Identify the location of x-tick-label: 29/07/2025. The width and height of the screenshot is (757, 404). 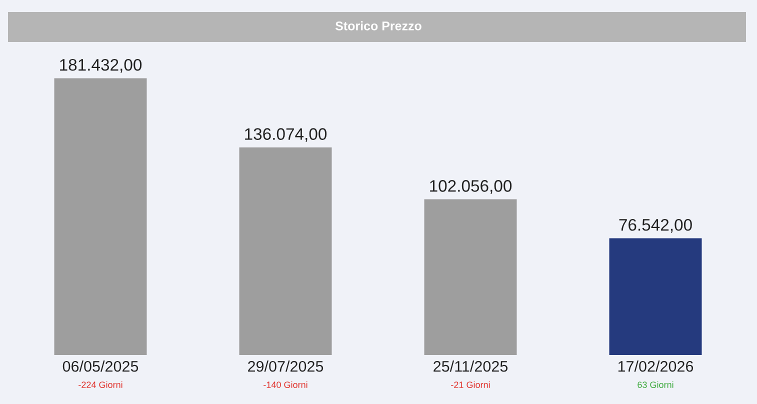
(286, 366).